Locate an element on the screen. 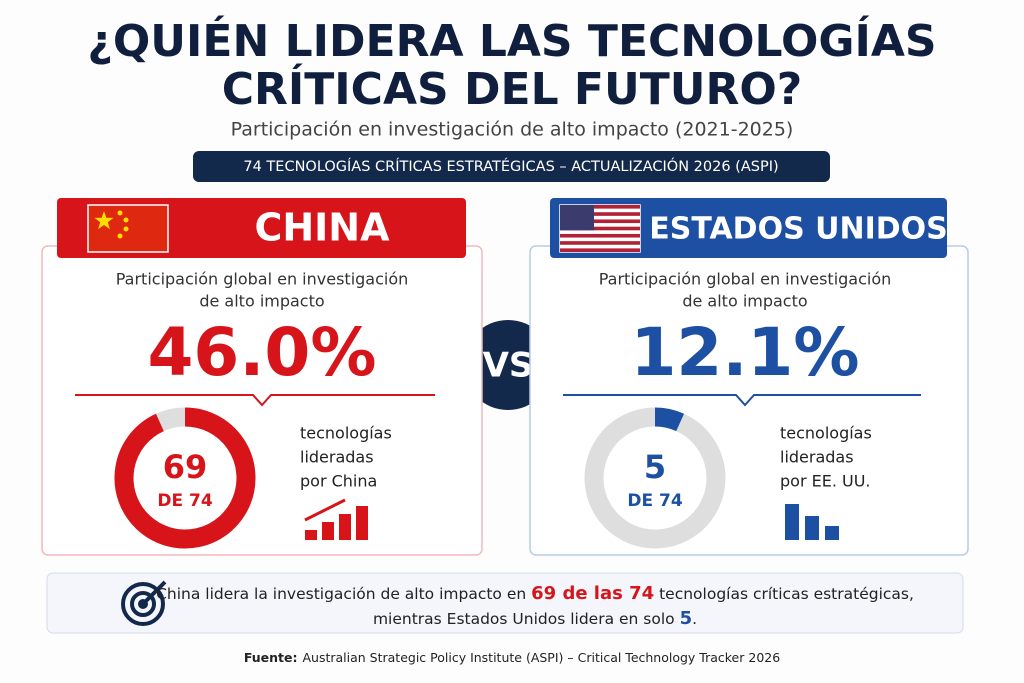  summary-text: mientras Estados Unidos lidera en solo is located at coordinates (526, 619).